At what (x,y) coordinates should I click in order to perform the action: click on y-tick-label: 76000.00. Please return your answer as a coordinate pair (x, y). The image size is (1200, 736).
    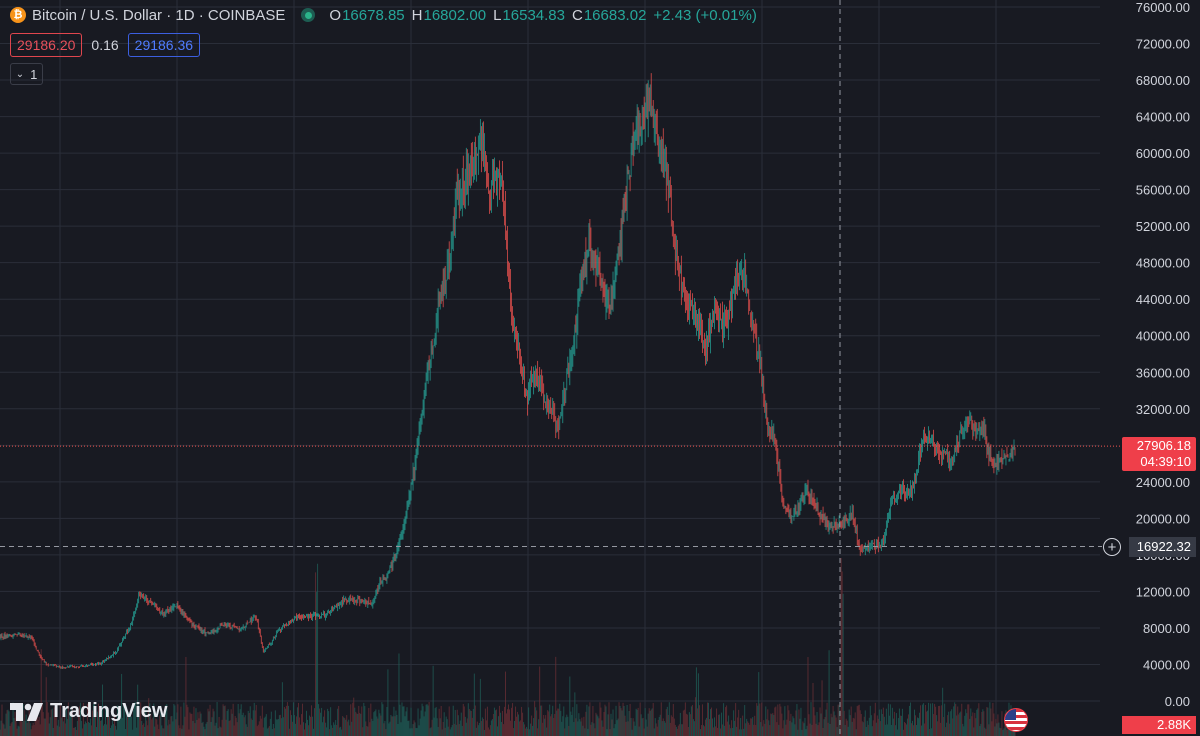
    Looking at the image, I should click on (1163, 7).